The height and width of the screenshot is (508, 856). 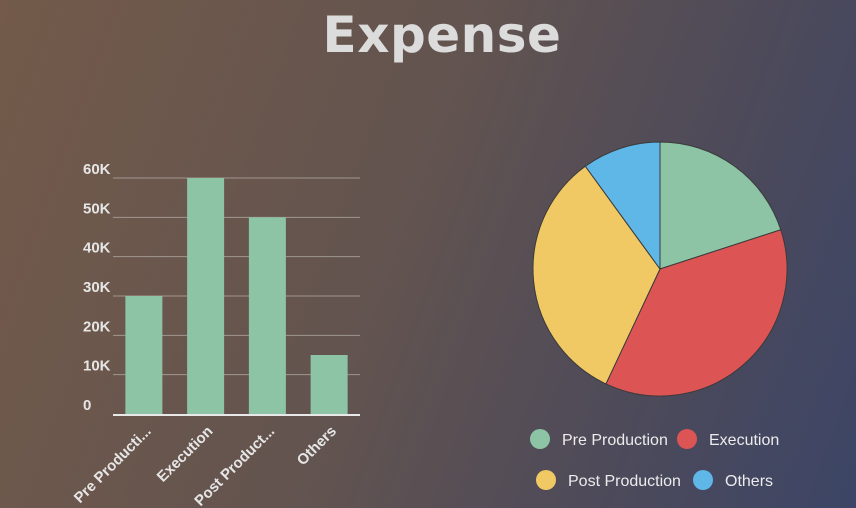 What do you see at coordinates (615, 440) in the screenshot?
I see `legend-label: Pre Production` at bounding box center [615, 440].